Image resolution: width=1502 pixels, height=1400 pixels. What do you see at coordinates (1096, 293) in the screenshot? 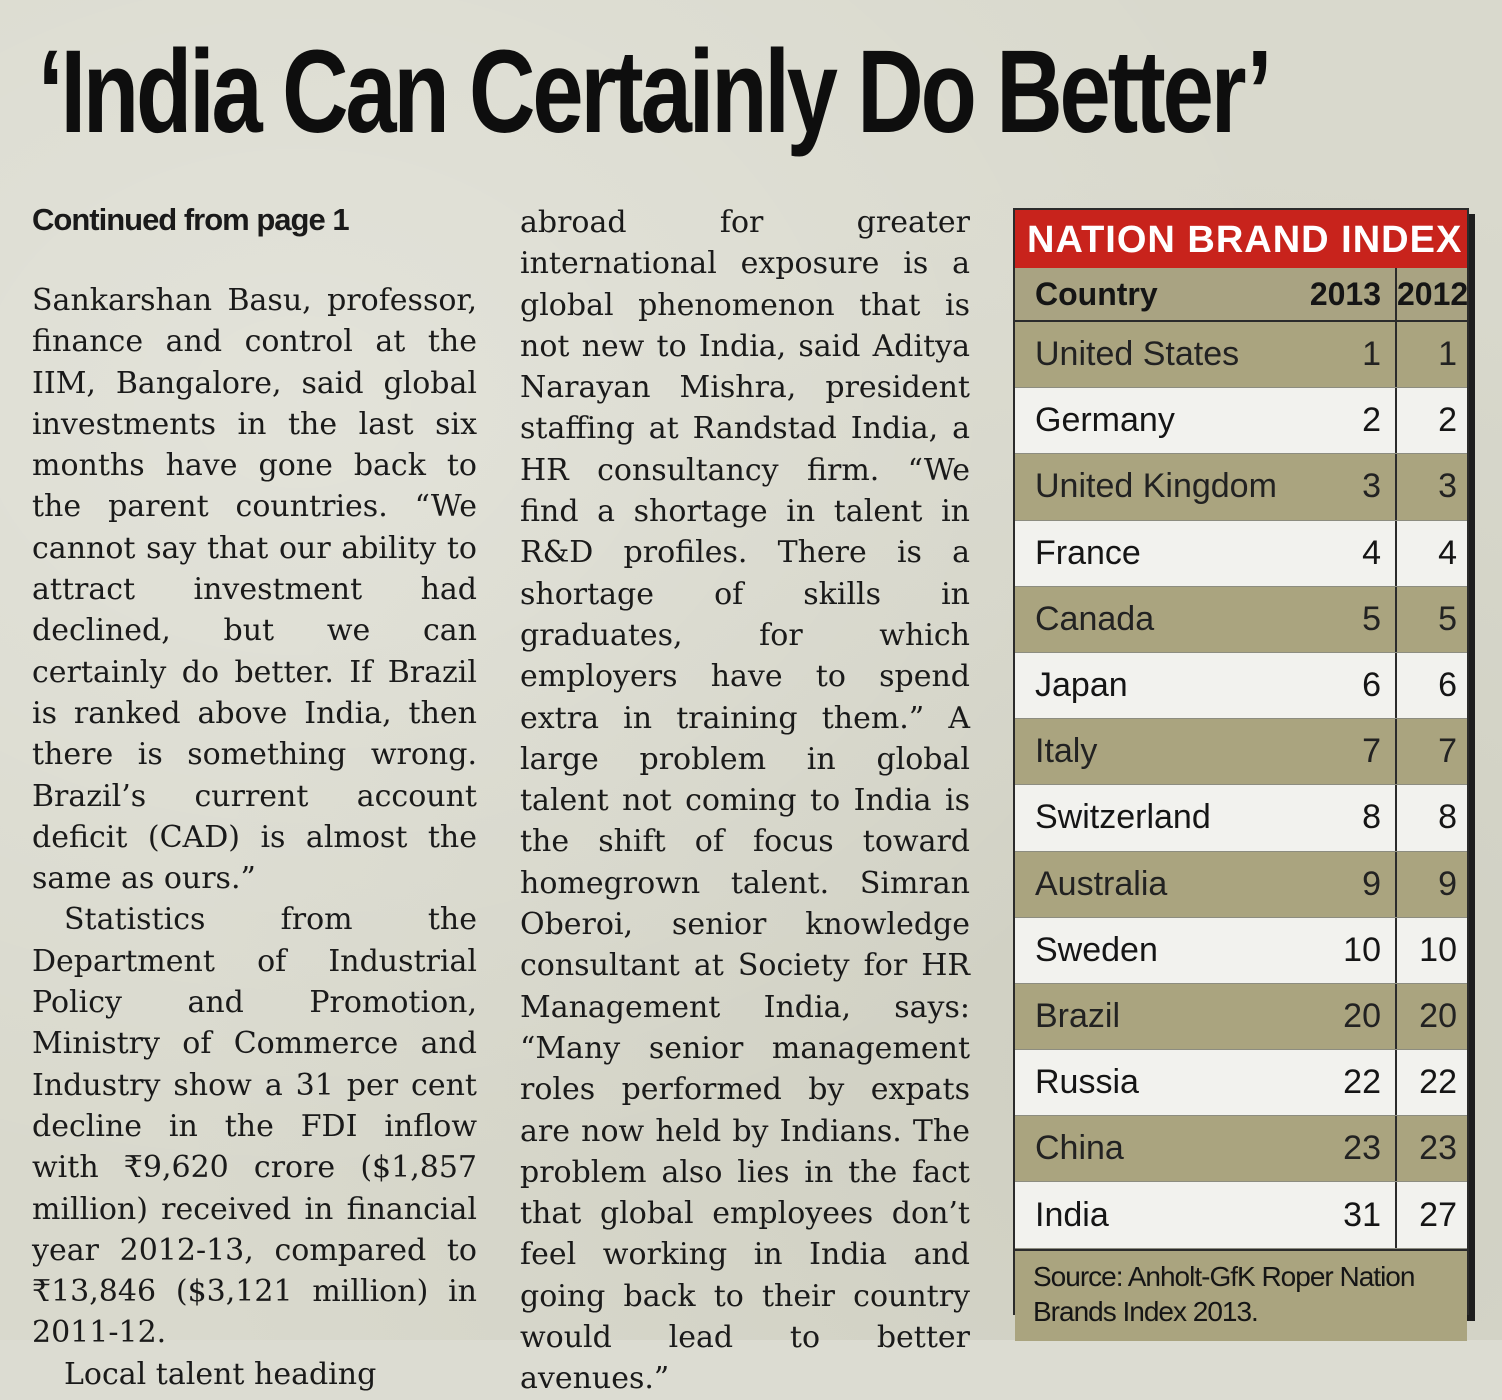
I see `header-country: Country` at bounding box center [1096, 293].